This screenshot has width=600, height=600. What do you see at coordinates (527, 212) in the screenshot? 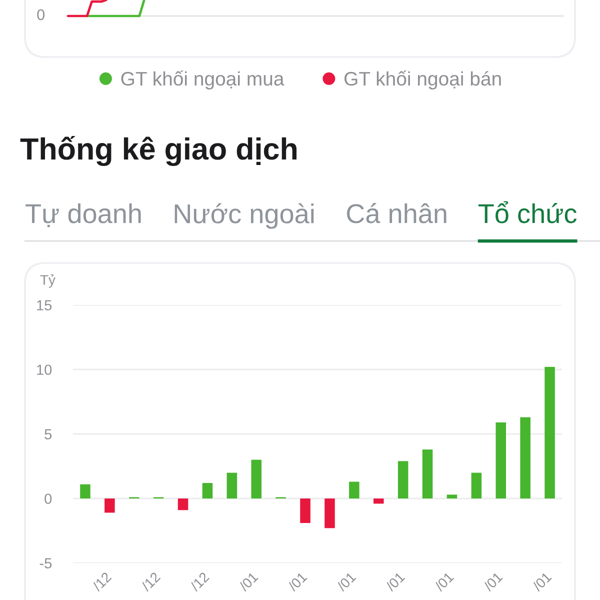
I see `text: Tổ chức` at bounding box center [527, 212].